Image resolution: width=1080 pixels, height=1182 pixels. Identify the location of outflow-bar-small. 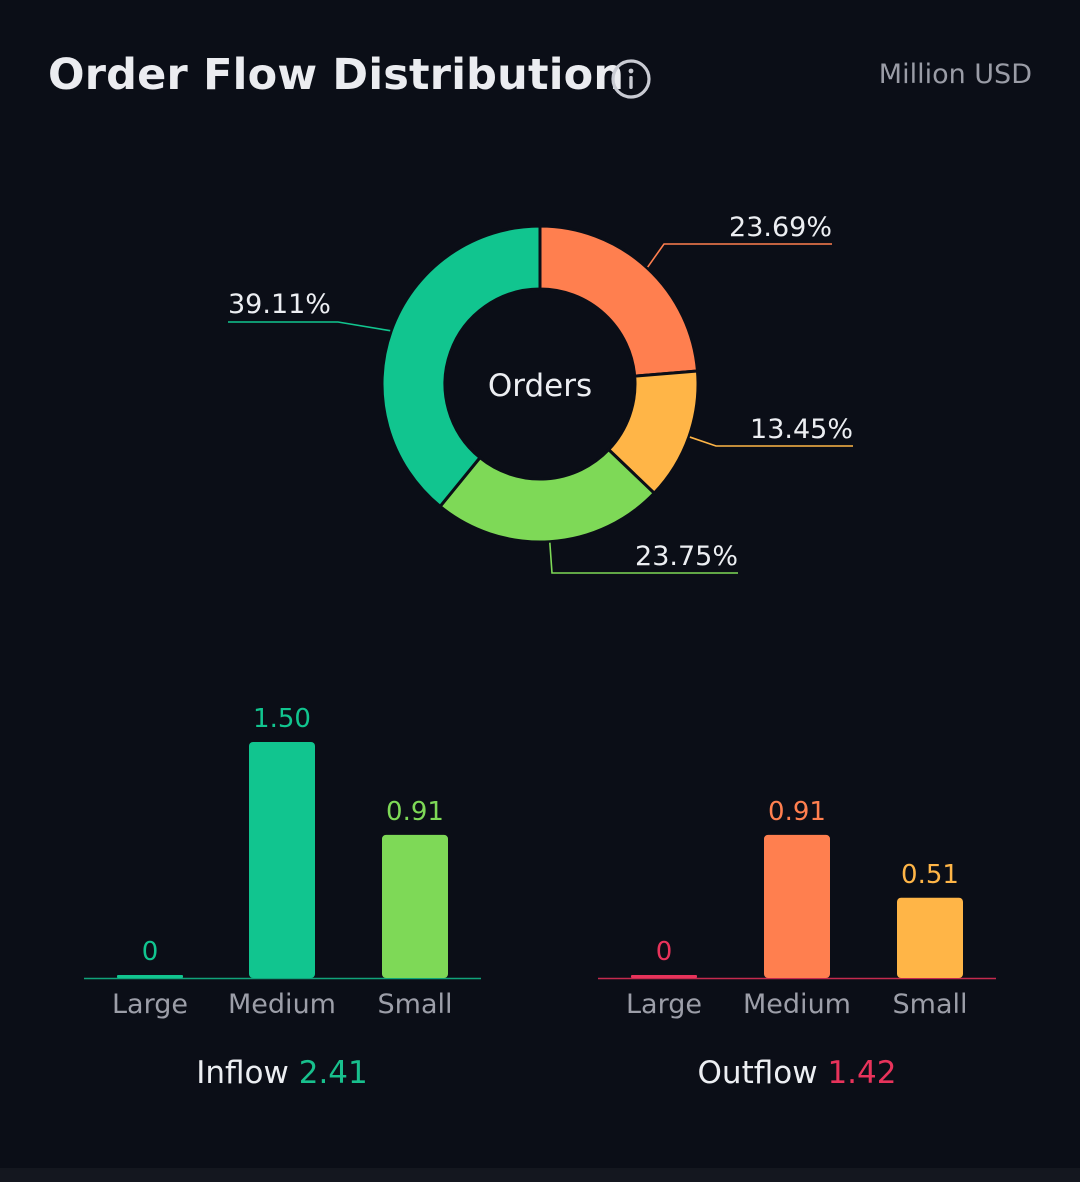
(930, 937).